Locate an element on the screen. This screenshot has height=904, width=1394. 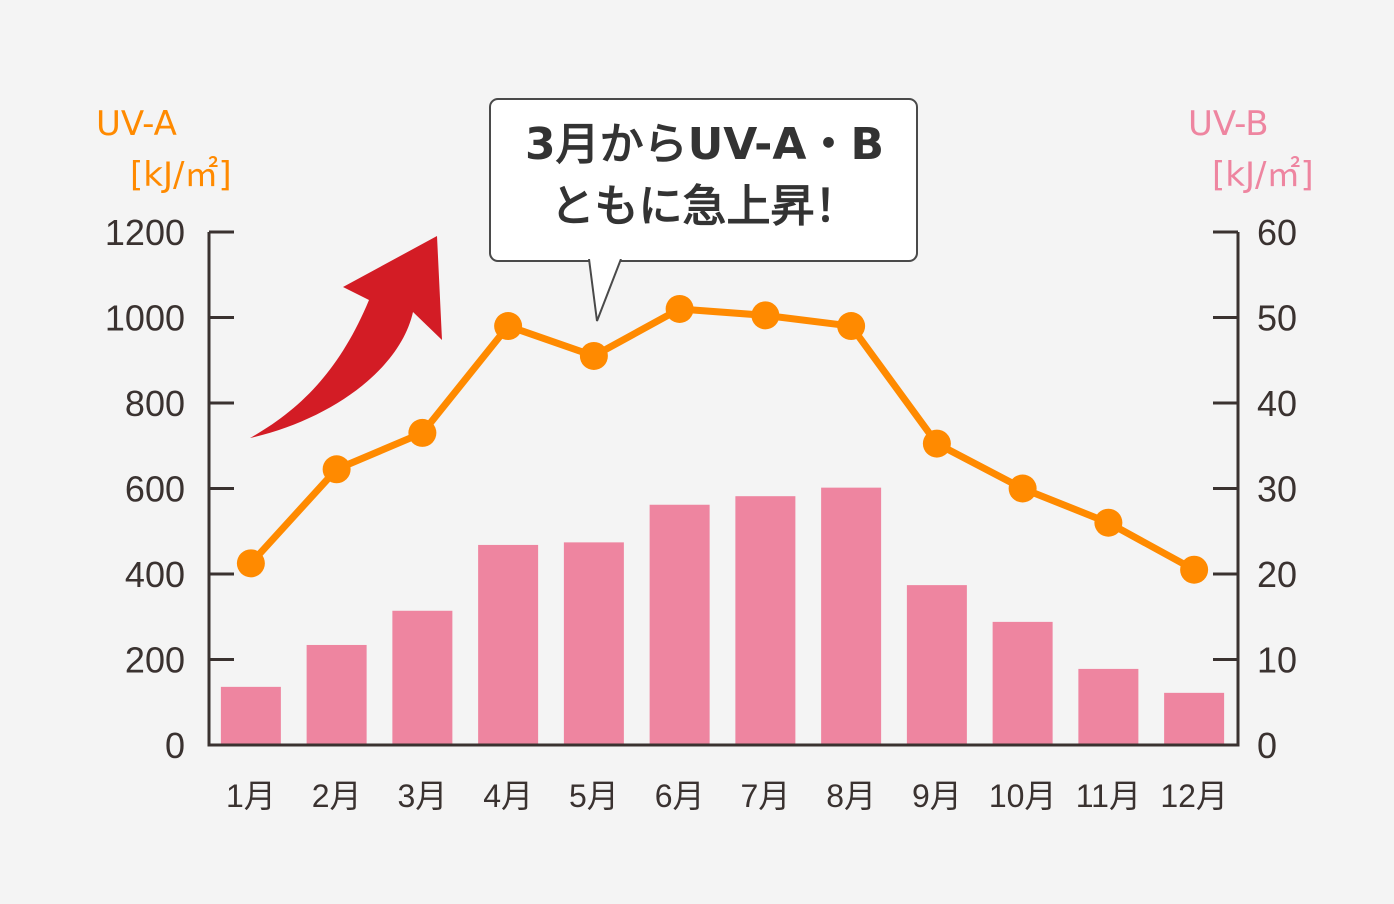
right-axis-tick-label: 20 is located at coordinates (1277, 574).